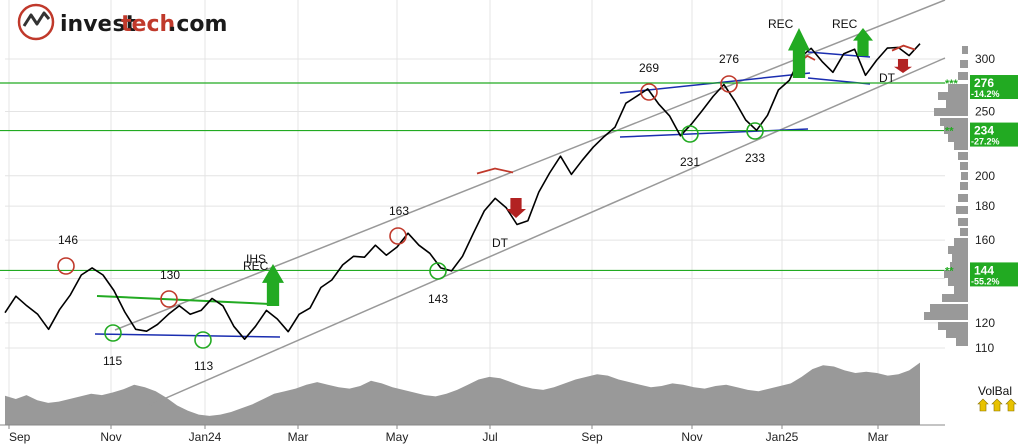 The width and height of the screenshot is (1020, 448). I want to click on signal-label-1: IHS, so click(256, 259).